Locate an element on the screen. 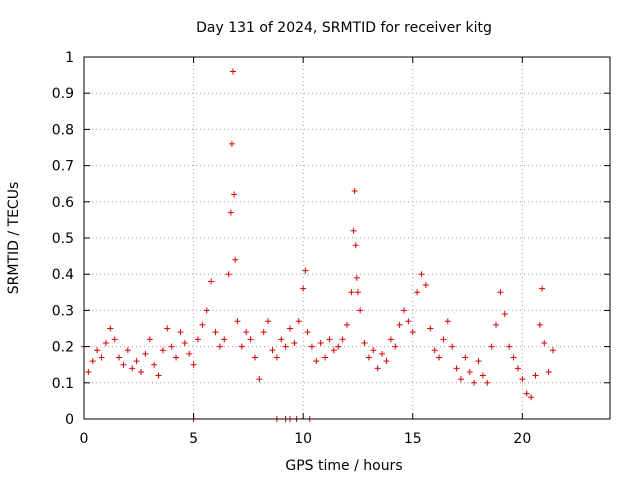  y-tick-label: 0 is located at coordinates (69, 420).